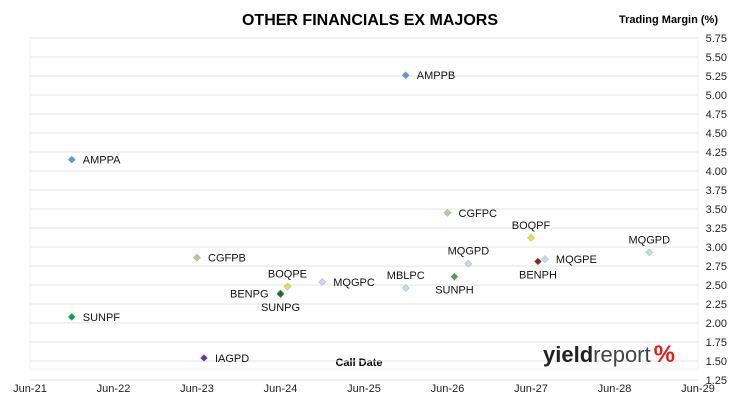  I want to click on x-tick-label: Jun-27, so click(531, 389).